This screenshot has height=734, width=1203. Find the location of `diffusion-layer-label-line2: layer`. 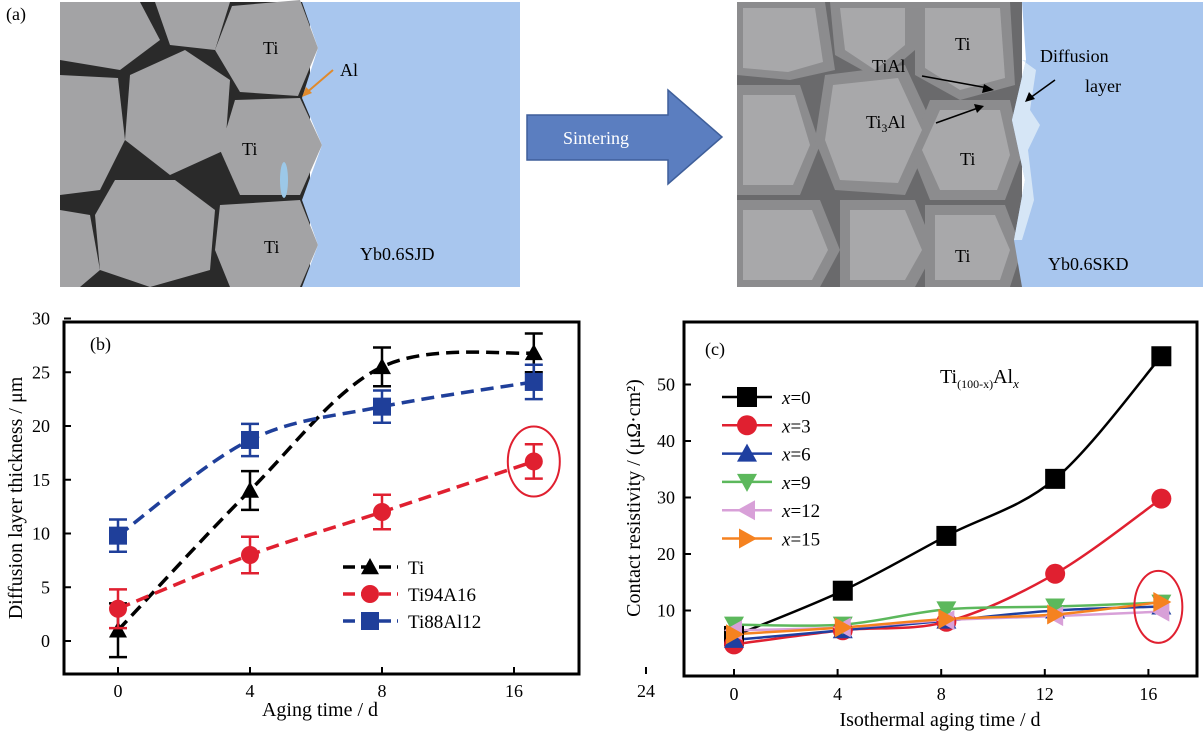

diffusion-layer-label-line2: layer is located at coordinates (1103, 86).